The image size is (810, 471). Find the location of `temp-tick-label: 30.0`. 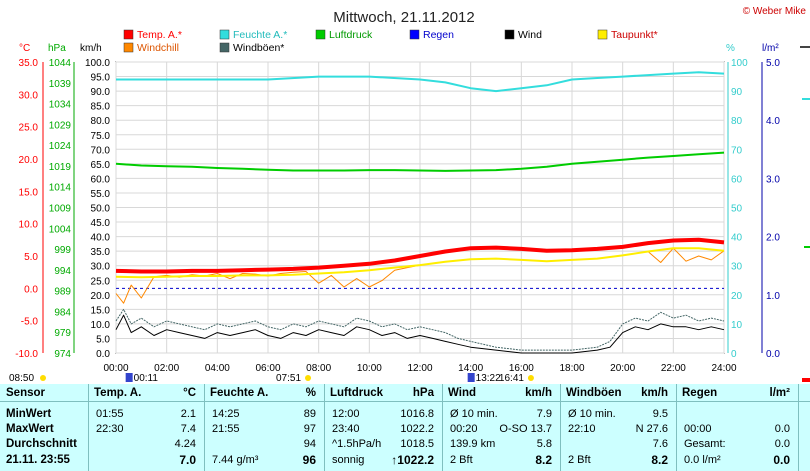

temp-tick-label: 30.0 is located at coordinates (29, 95).